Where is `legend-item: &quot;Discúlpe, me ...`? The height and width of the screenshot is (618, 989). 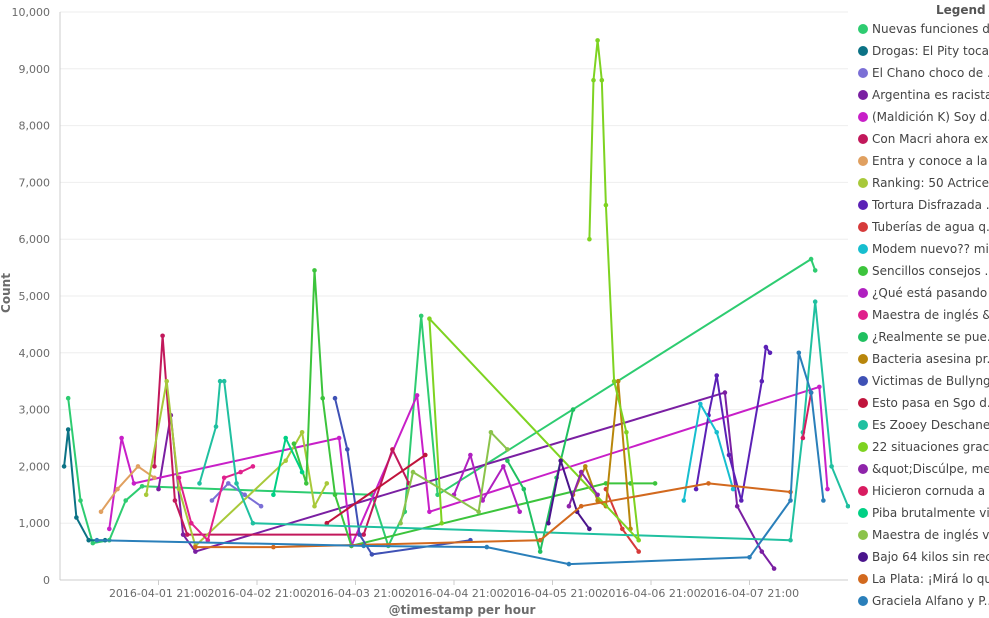 legend-item: &quot;Discúlpe, me ... is located at coordinates (923, 469).